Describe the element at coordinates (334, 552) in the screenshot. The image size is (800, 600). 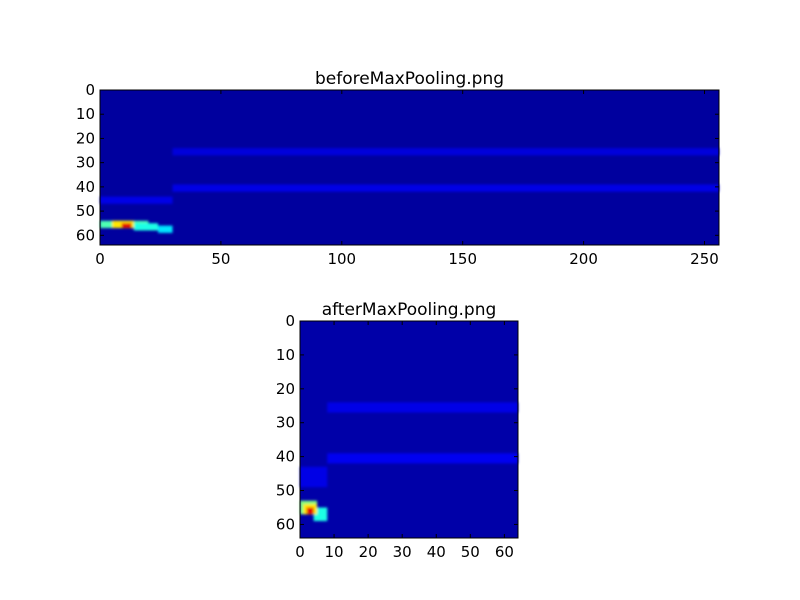
I see `x-tick-label: 10` at that location.